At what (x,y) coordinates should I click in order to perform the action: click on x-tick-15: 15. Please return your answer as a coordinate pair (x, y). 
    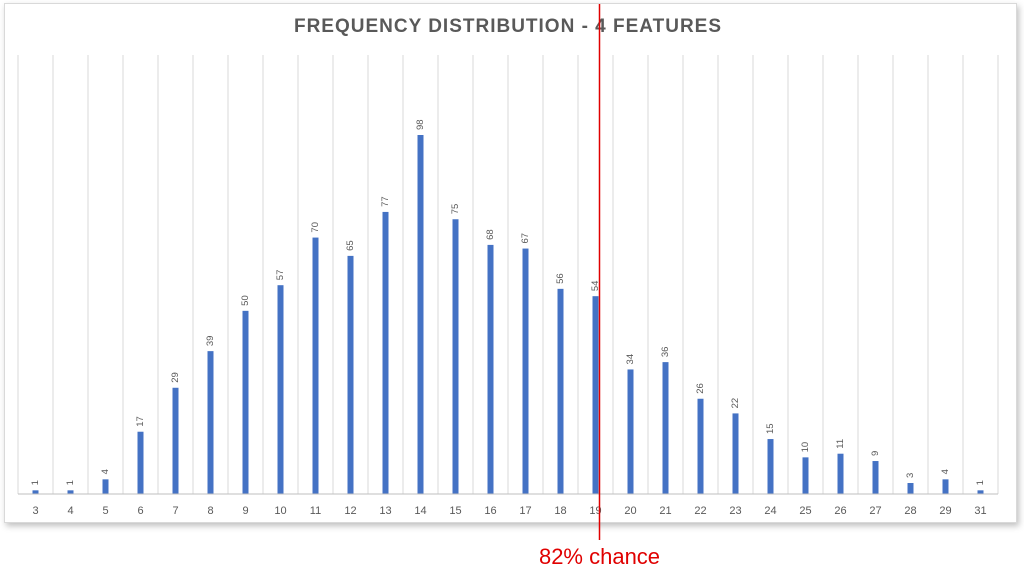
    Looking at the image, I should click on (455, 511).